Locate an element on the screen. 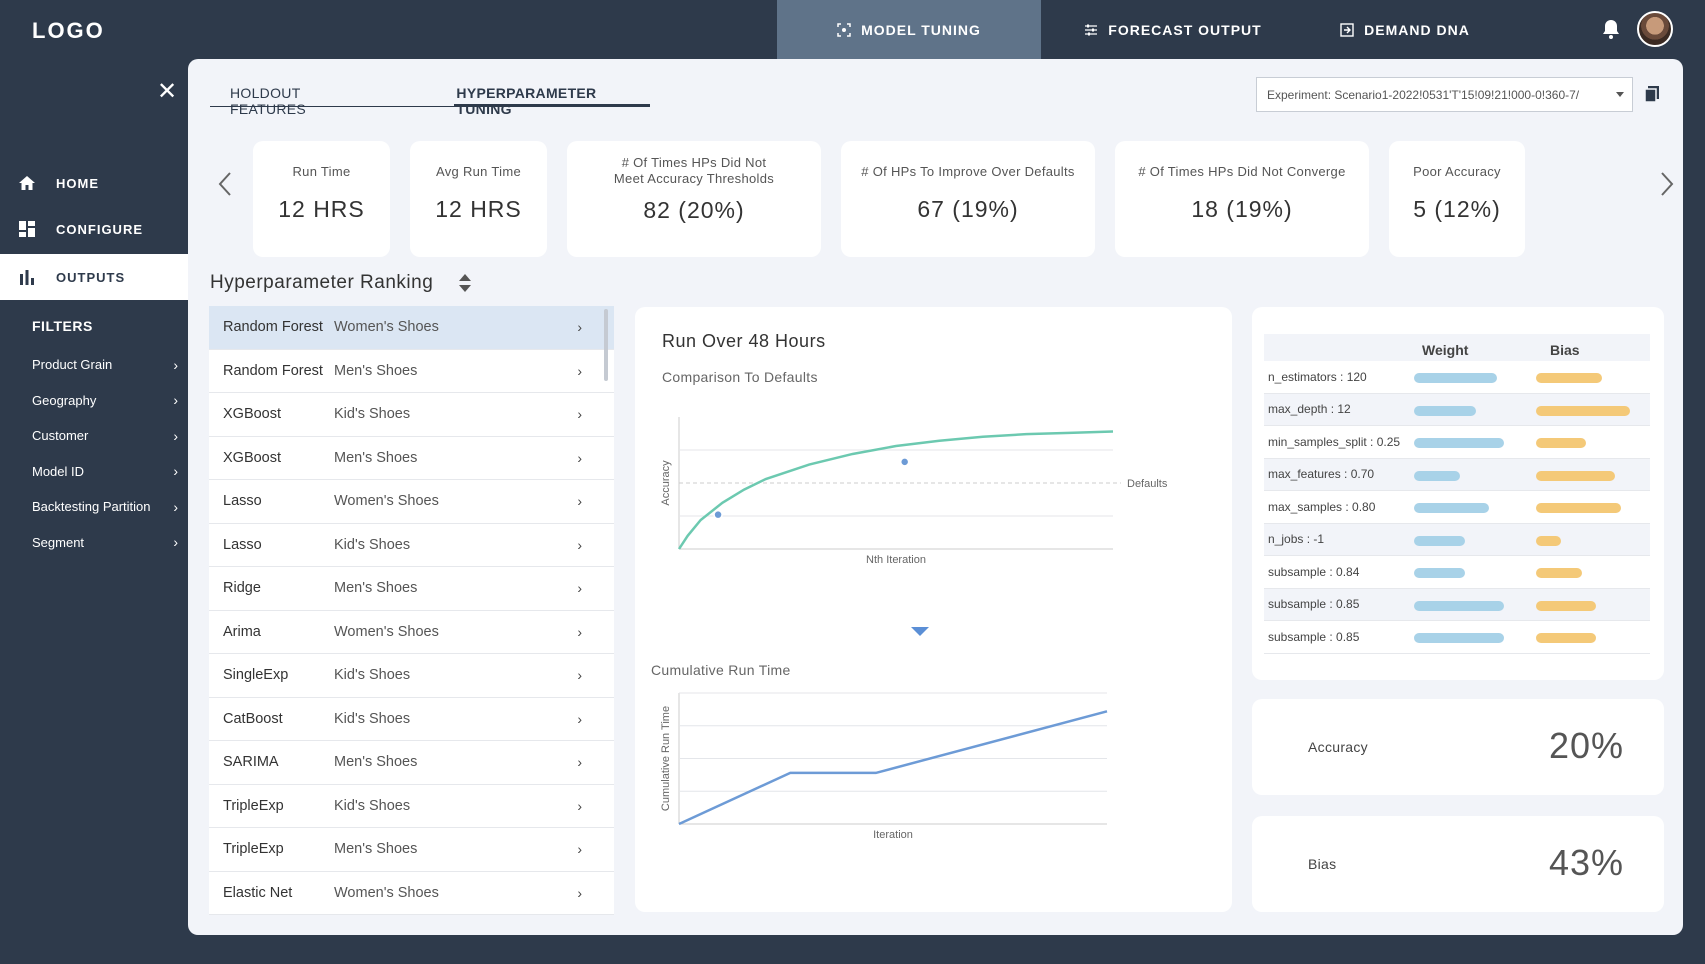 The height and width of the screenshot is (964, 1705). tab-hyperparameter-tuning: HYPERPARAMETER TUNING is located at coordinates (552, 101).